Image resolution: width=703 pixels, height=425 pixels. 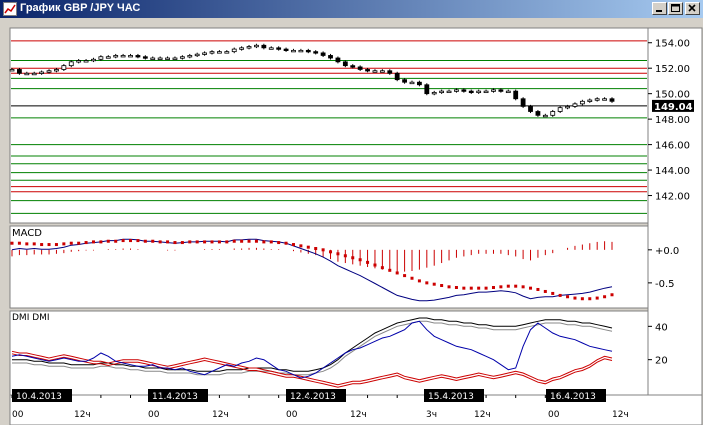 What do you see at coordinates (451, 397) in the screenshot?
I see `date-label-4: 15.4.2013` at bounding box center [451, 397].